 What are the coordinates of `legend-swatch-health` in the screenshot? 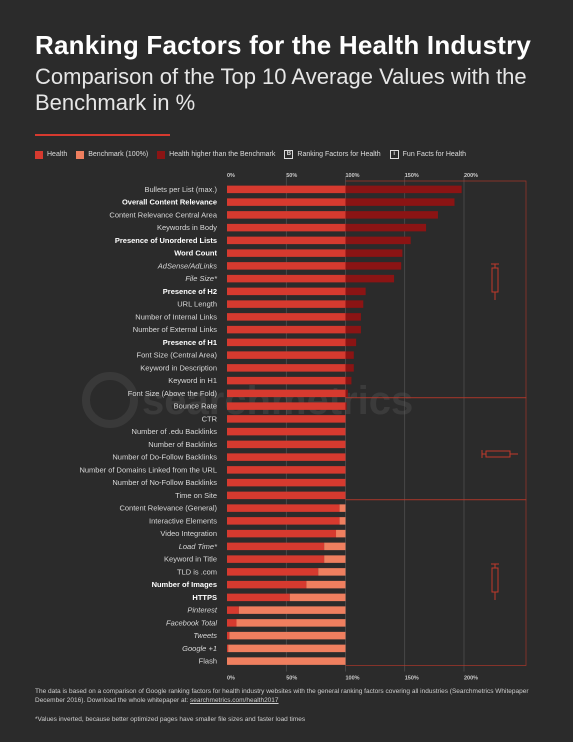 It's located at (39, 154).